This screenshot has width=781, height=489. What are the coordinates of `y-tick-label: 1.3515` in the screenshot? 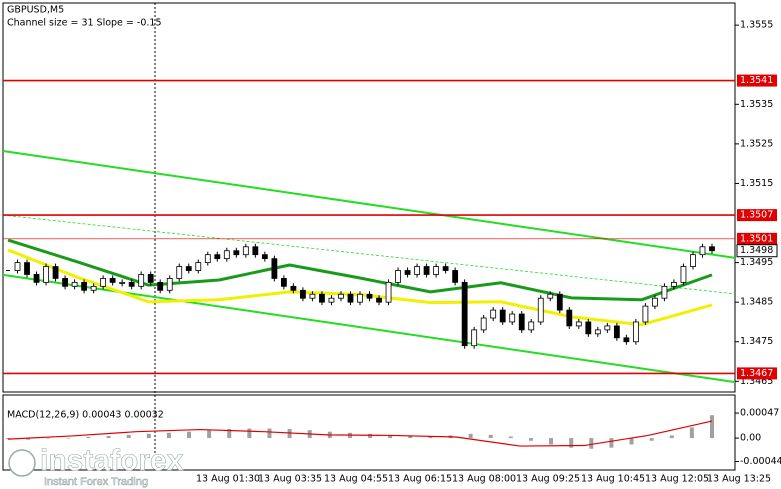 It's located at (756, 183).